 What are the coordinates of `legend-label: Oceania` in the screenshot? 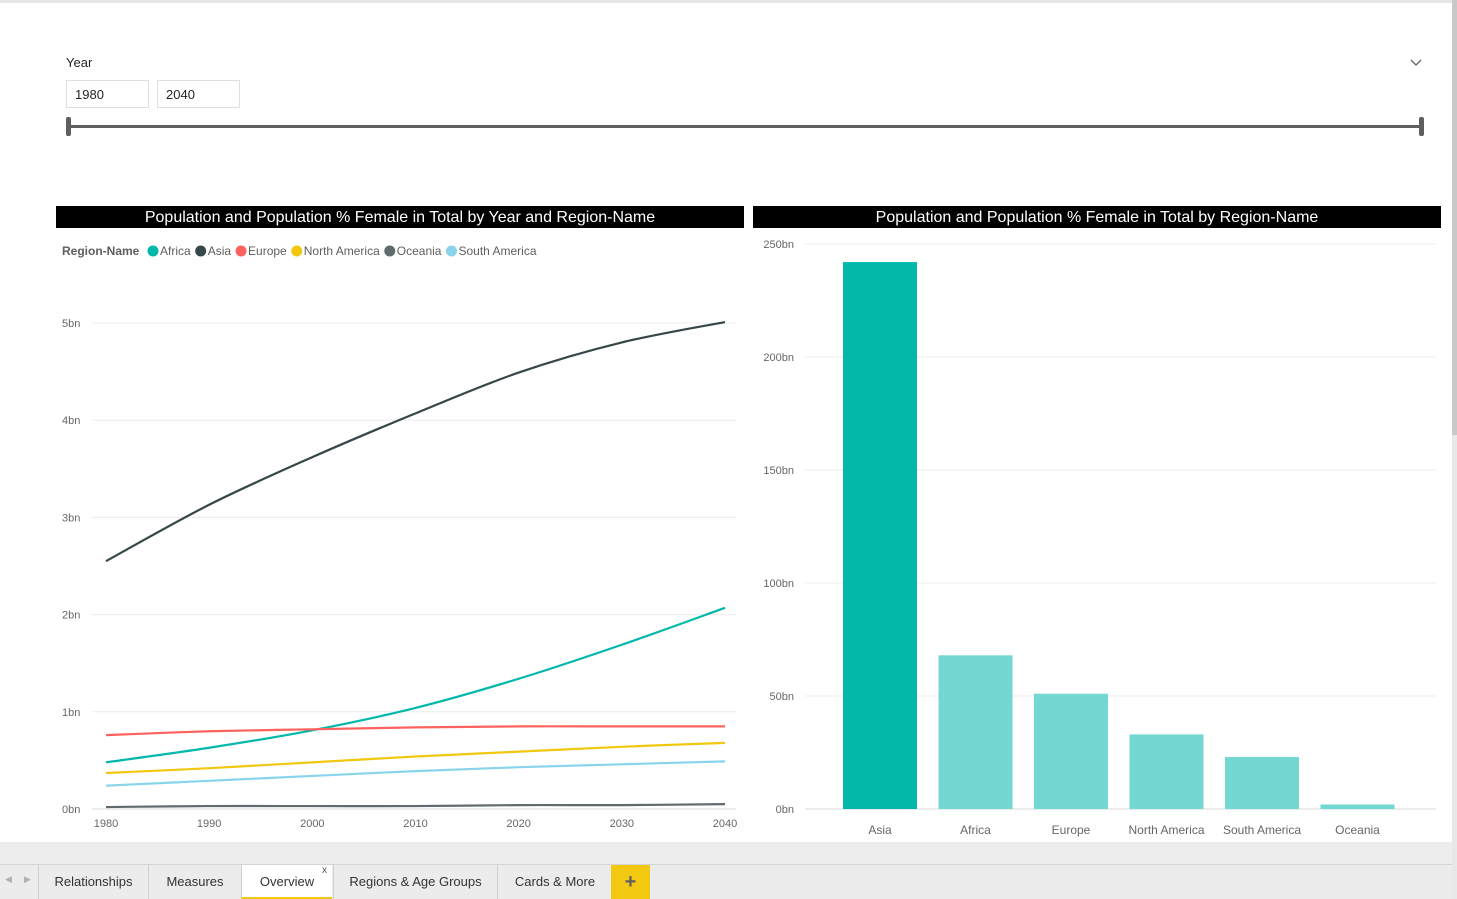 It's located at (419, 251).